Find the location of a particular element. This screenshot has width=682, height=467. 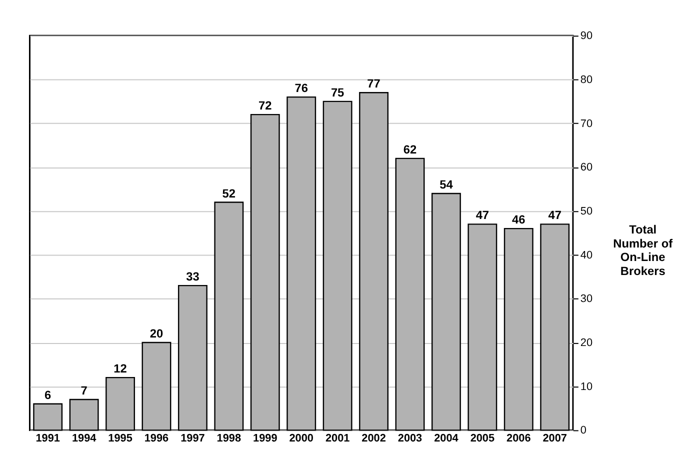

x-tick-label: 2004 is located at coordinates (446, 438).